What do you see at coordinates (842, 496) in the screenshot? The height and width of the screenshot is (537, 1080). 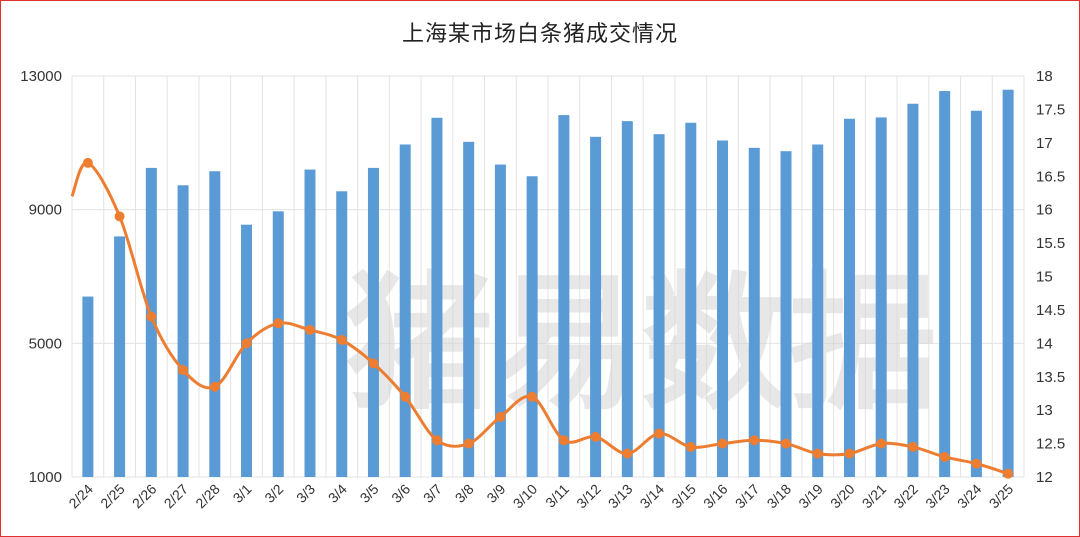 I see `x-tick-label: 3/20` at bounding box center [842, 496].